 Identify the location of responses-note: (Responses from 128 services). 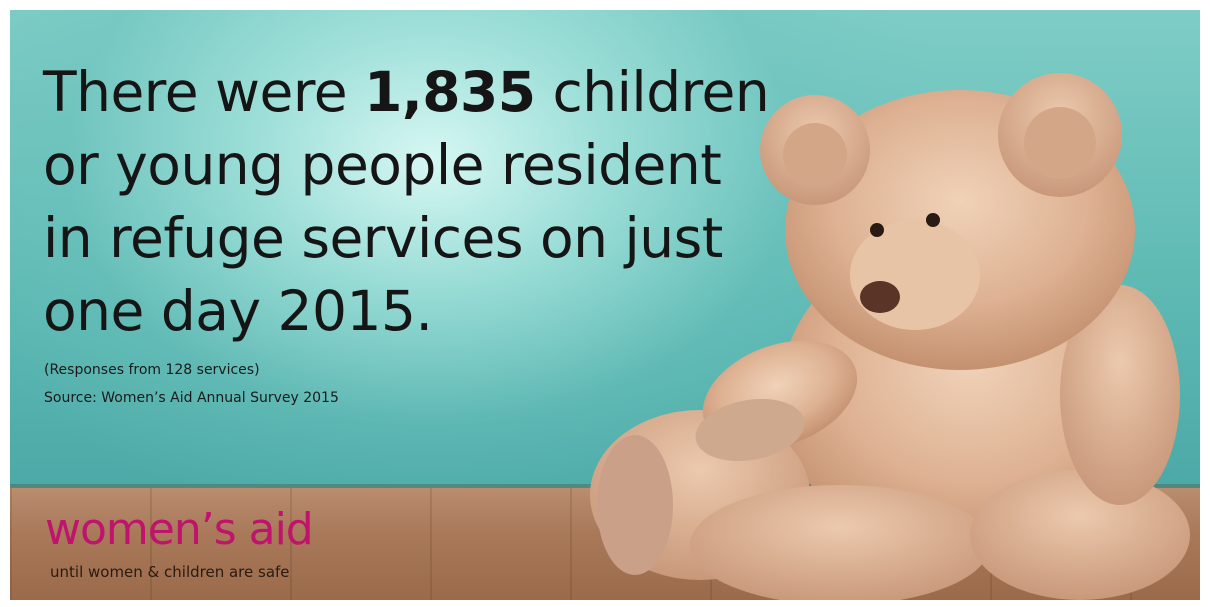
(152, 370).